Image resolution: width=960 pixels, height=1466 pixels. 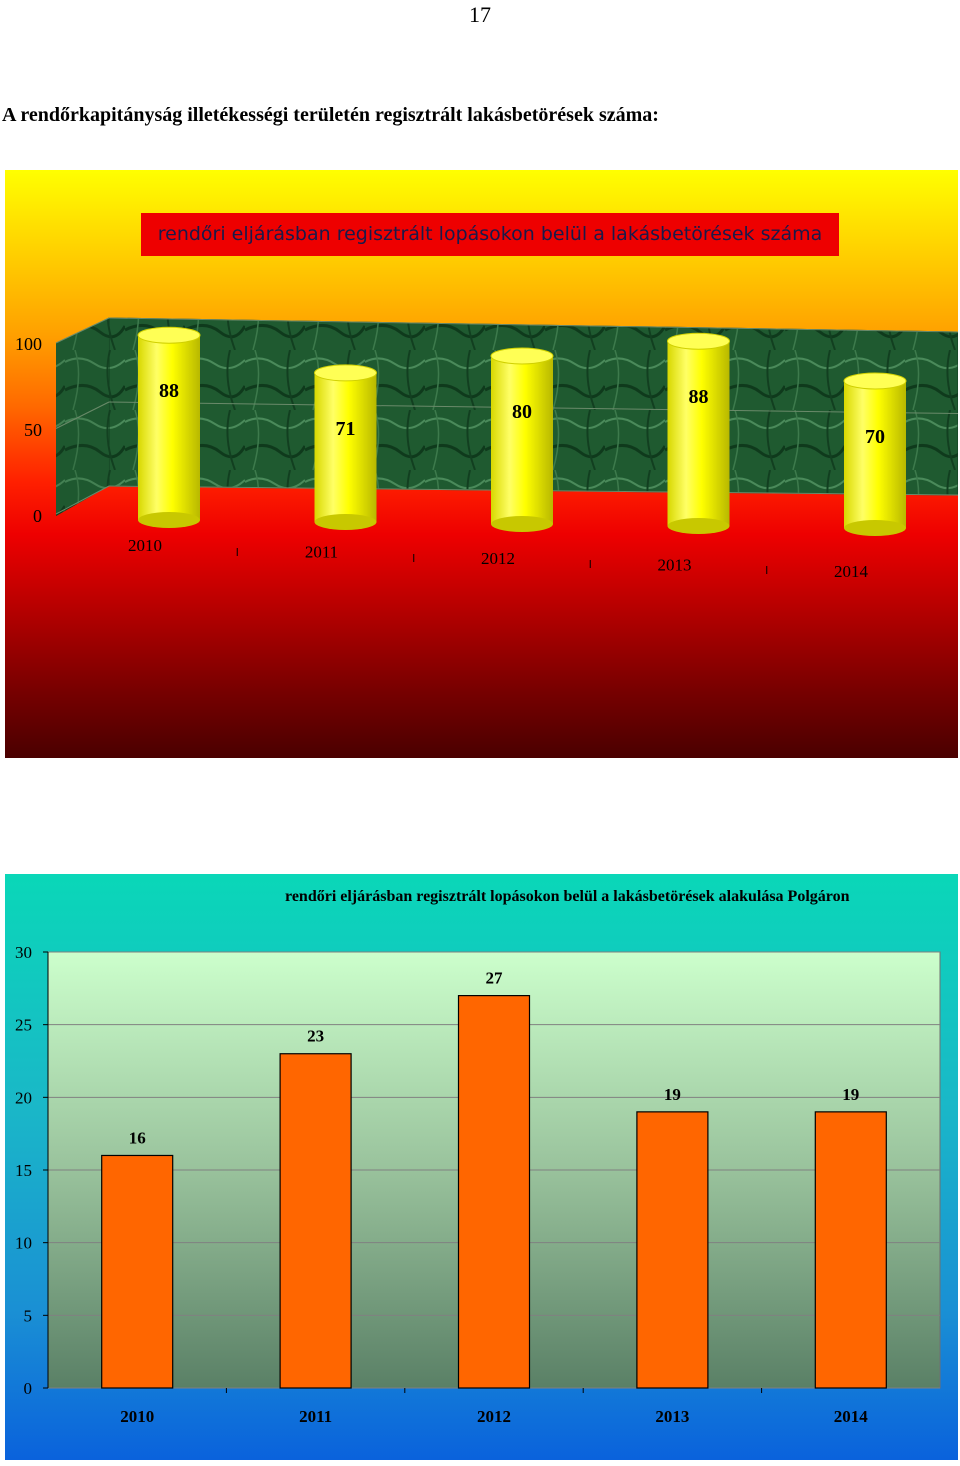 I want to click on data-label: 70, so click(x=875, y=437).